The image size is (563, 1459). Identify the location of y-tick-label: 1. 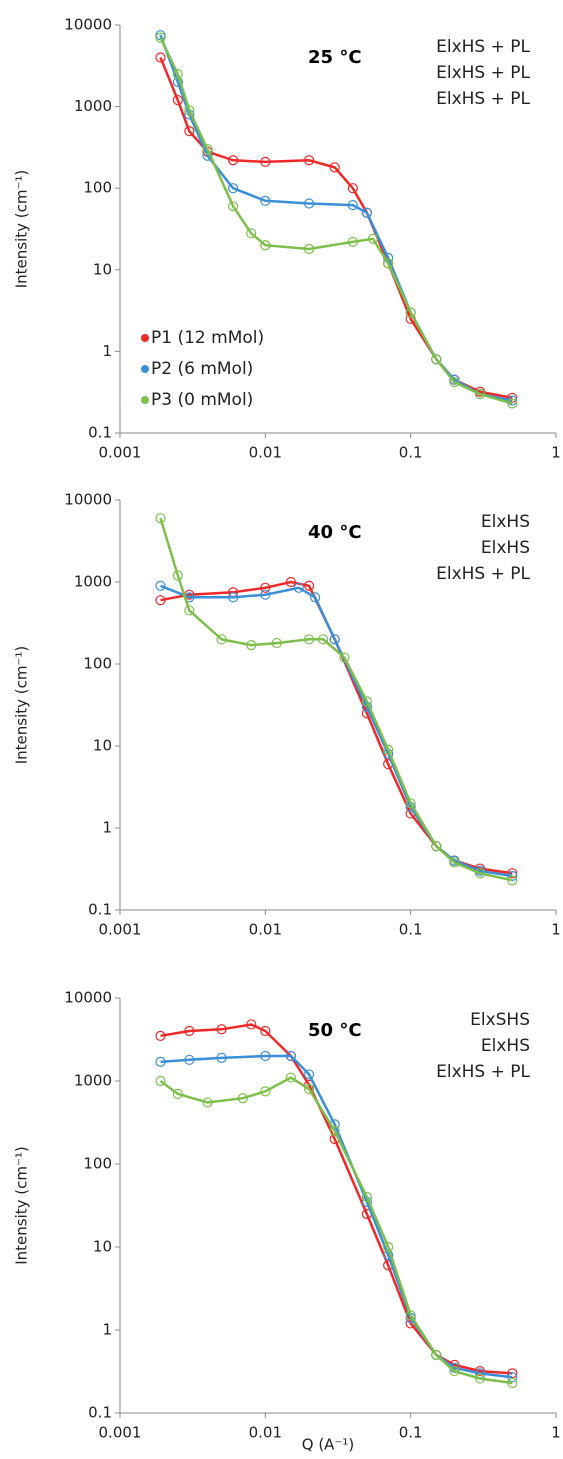
(107, 828).